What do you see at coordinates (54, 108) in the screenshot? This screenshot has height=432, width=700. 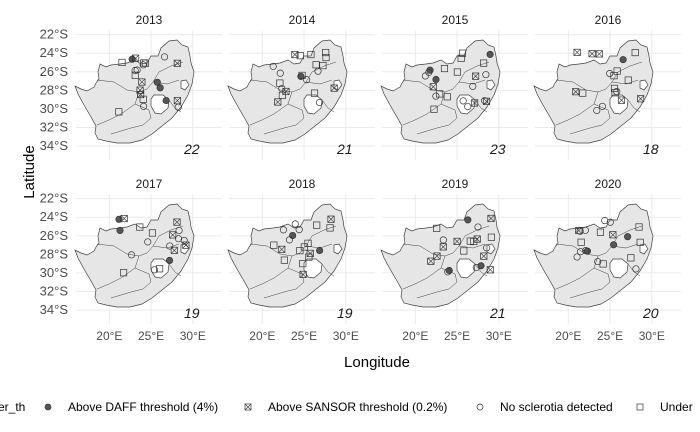 I see `lat-tick-label: 30°S` at bounding box center [54, 108].